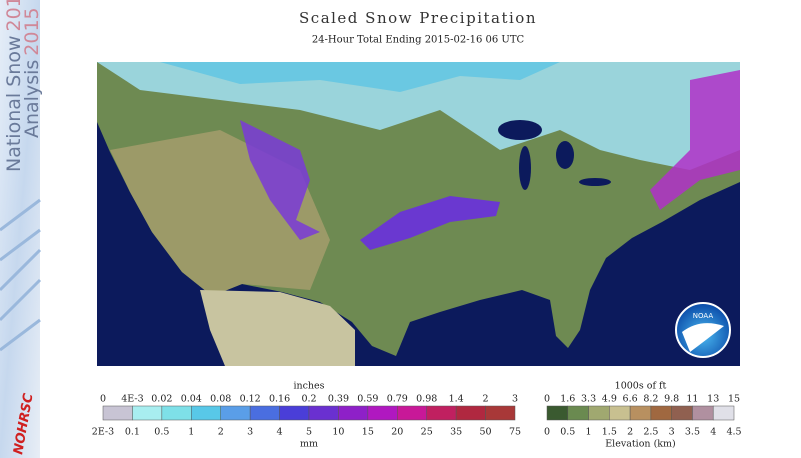  I want to click on legend-label: 4.9, so click(609, 399).